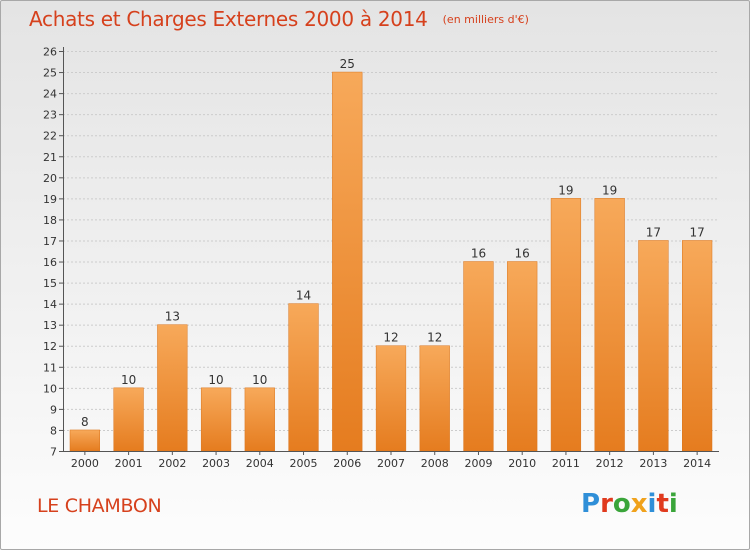  I want to click on y-tick-label: 10, so click(50, 388).